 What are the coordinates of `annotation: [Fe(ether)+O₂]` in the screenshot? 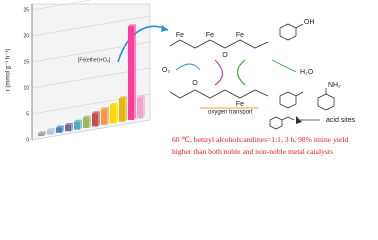 It's located at (94, 60).